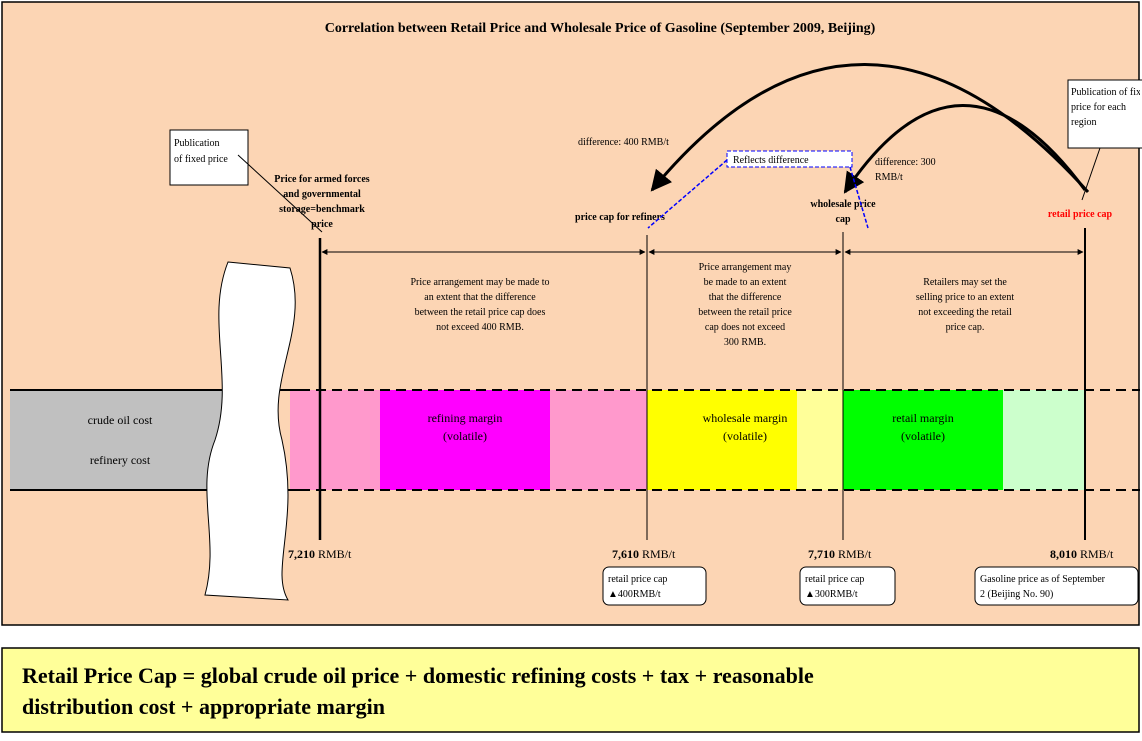 This screenshot has width=1142, height=741. I want to click on callout-text: price for each, so click(1098, 107).